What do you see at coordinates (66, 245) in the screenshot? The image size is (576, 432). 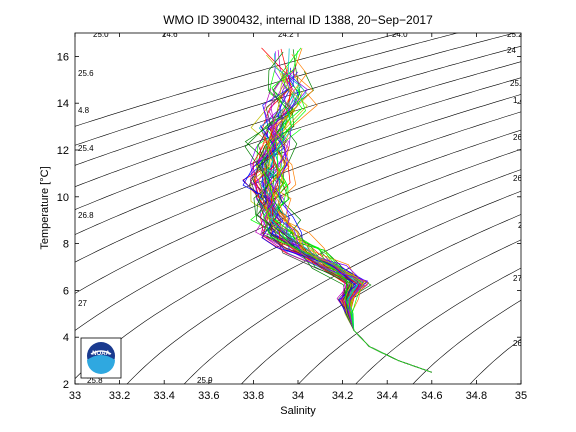 I see `y-tick-label: 8` at bounding box center [66, 245].